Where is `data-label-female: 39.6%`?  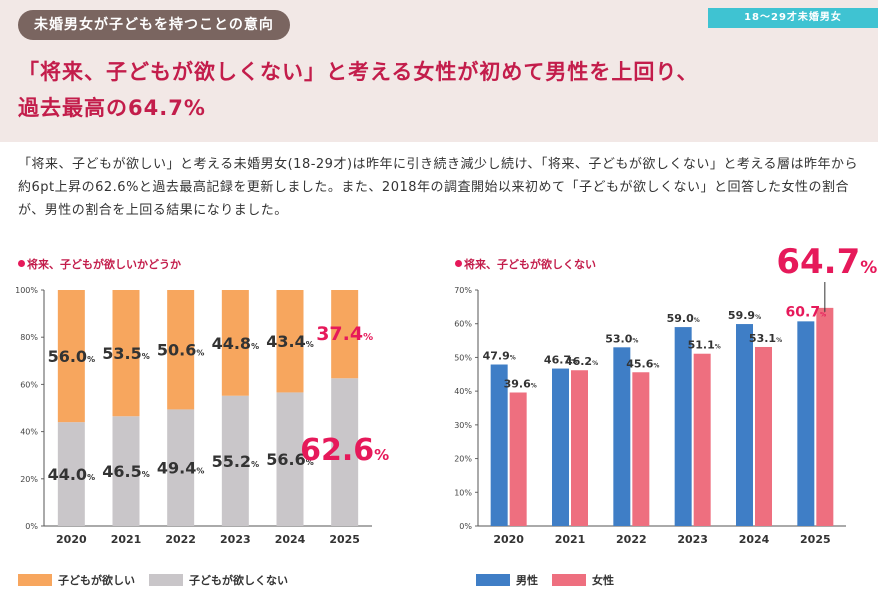 data-label-female: 39.6% is located at coordinates (520, 383).